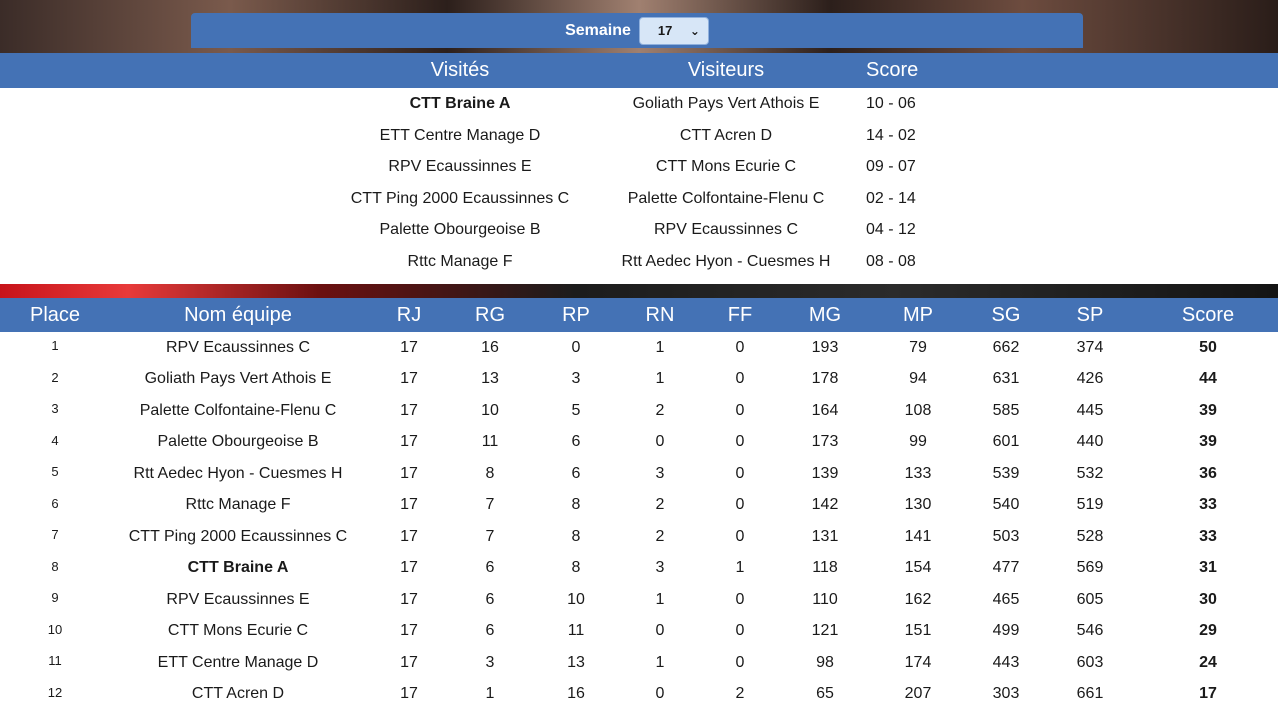 This screenshot has width=1278, height=715. I want to click on cell-sp: 661, so click(1090, 694).